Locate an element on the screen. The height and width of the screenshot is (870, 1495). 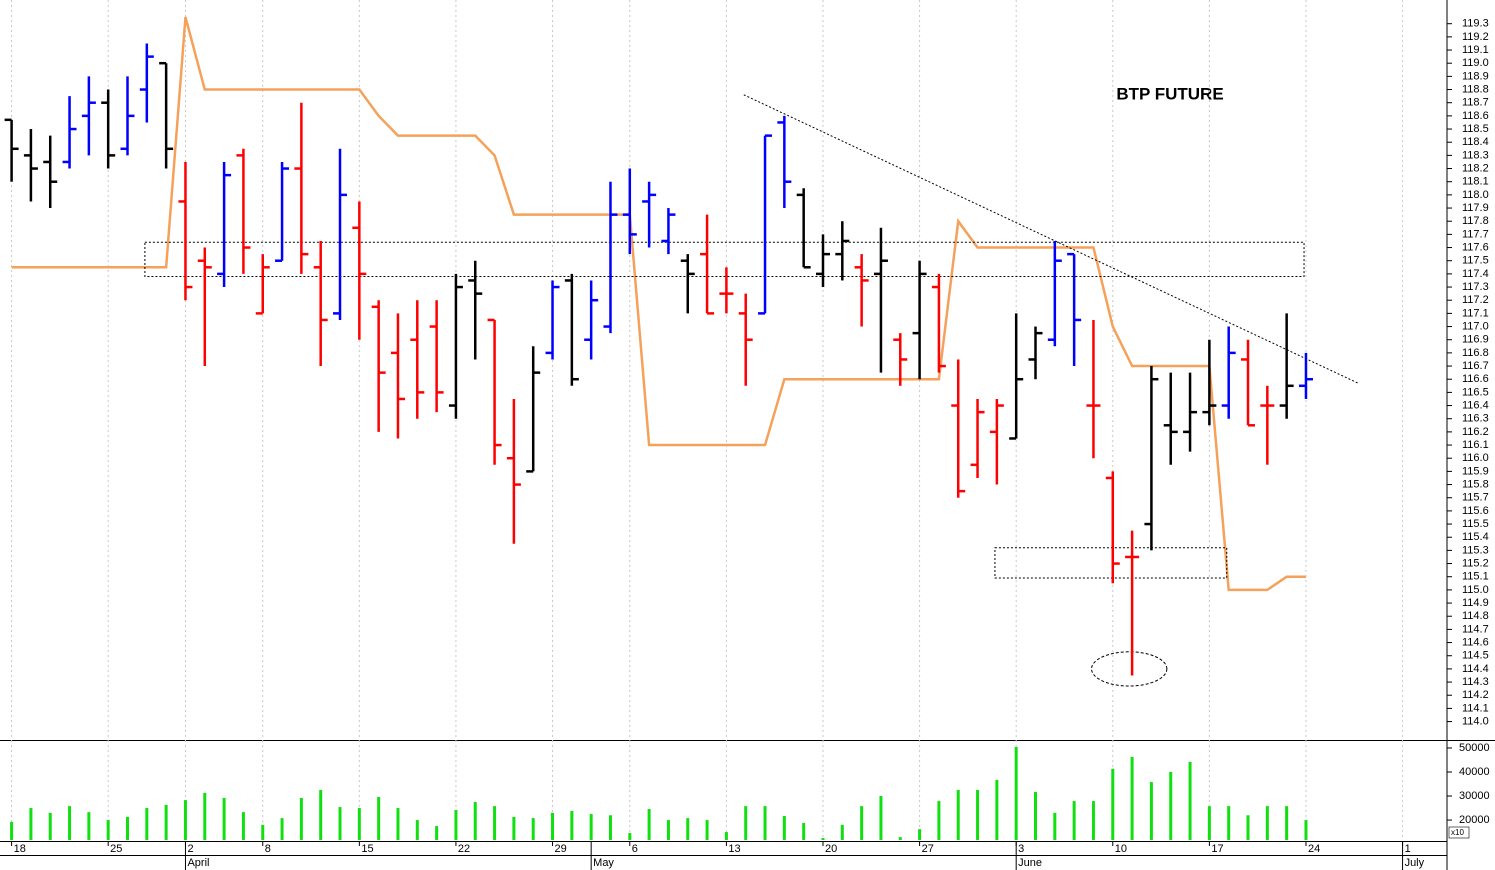
month-label: May is located at coordinates (603, 863).